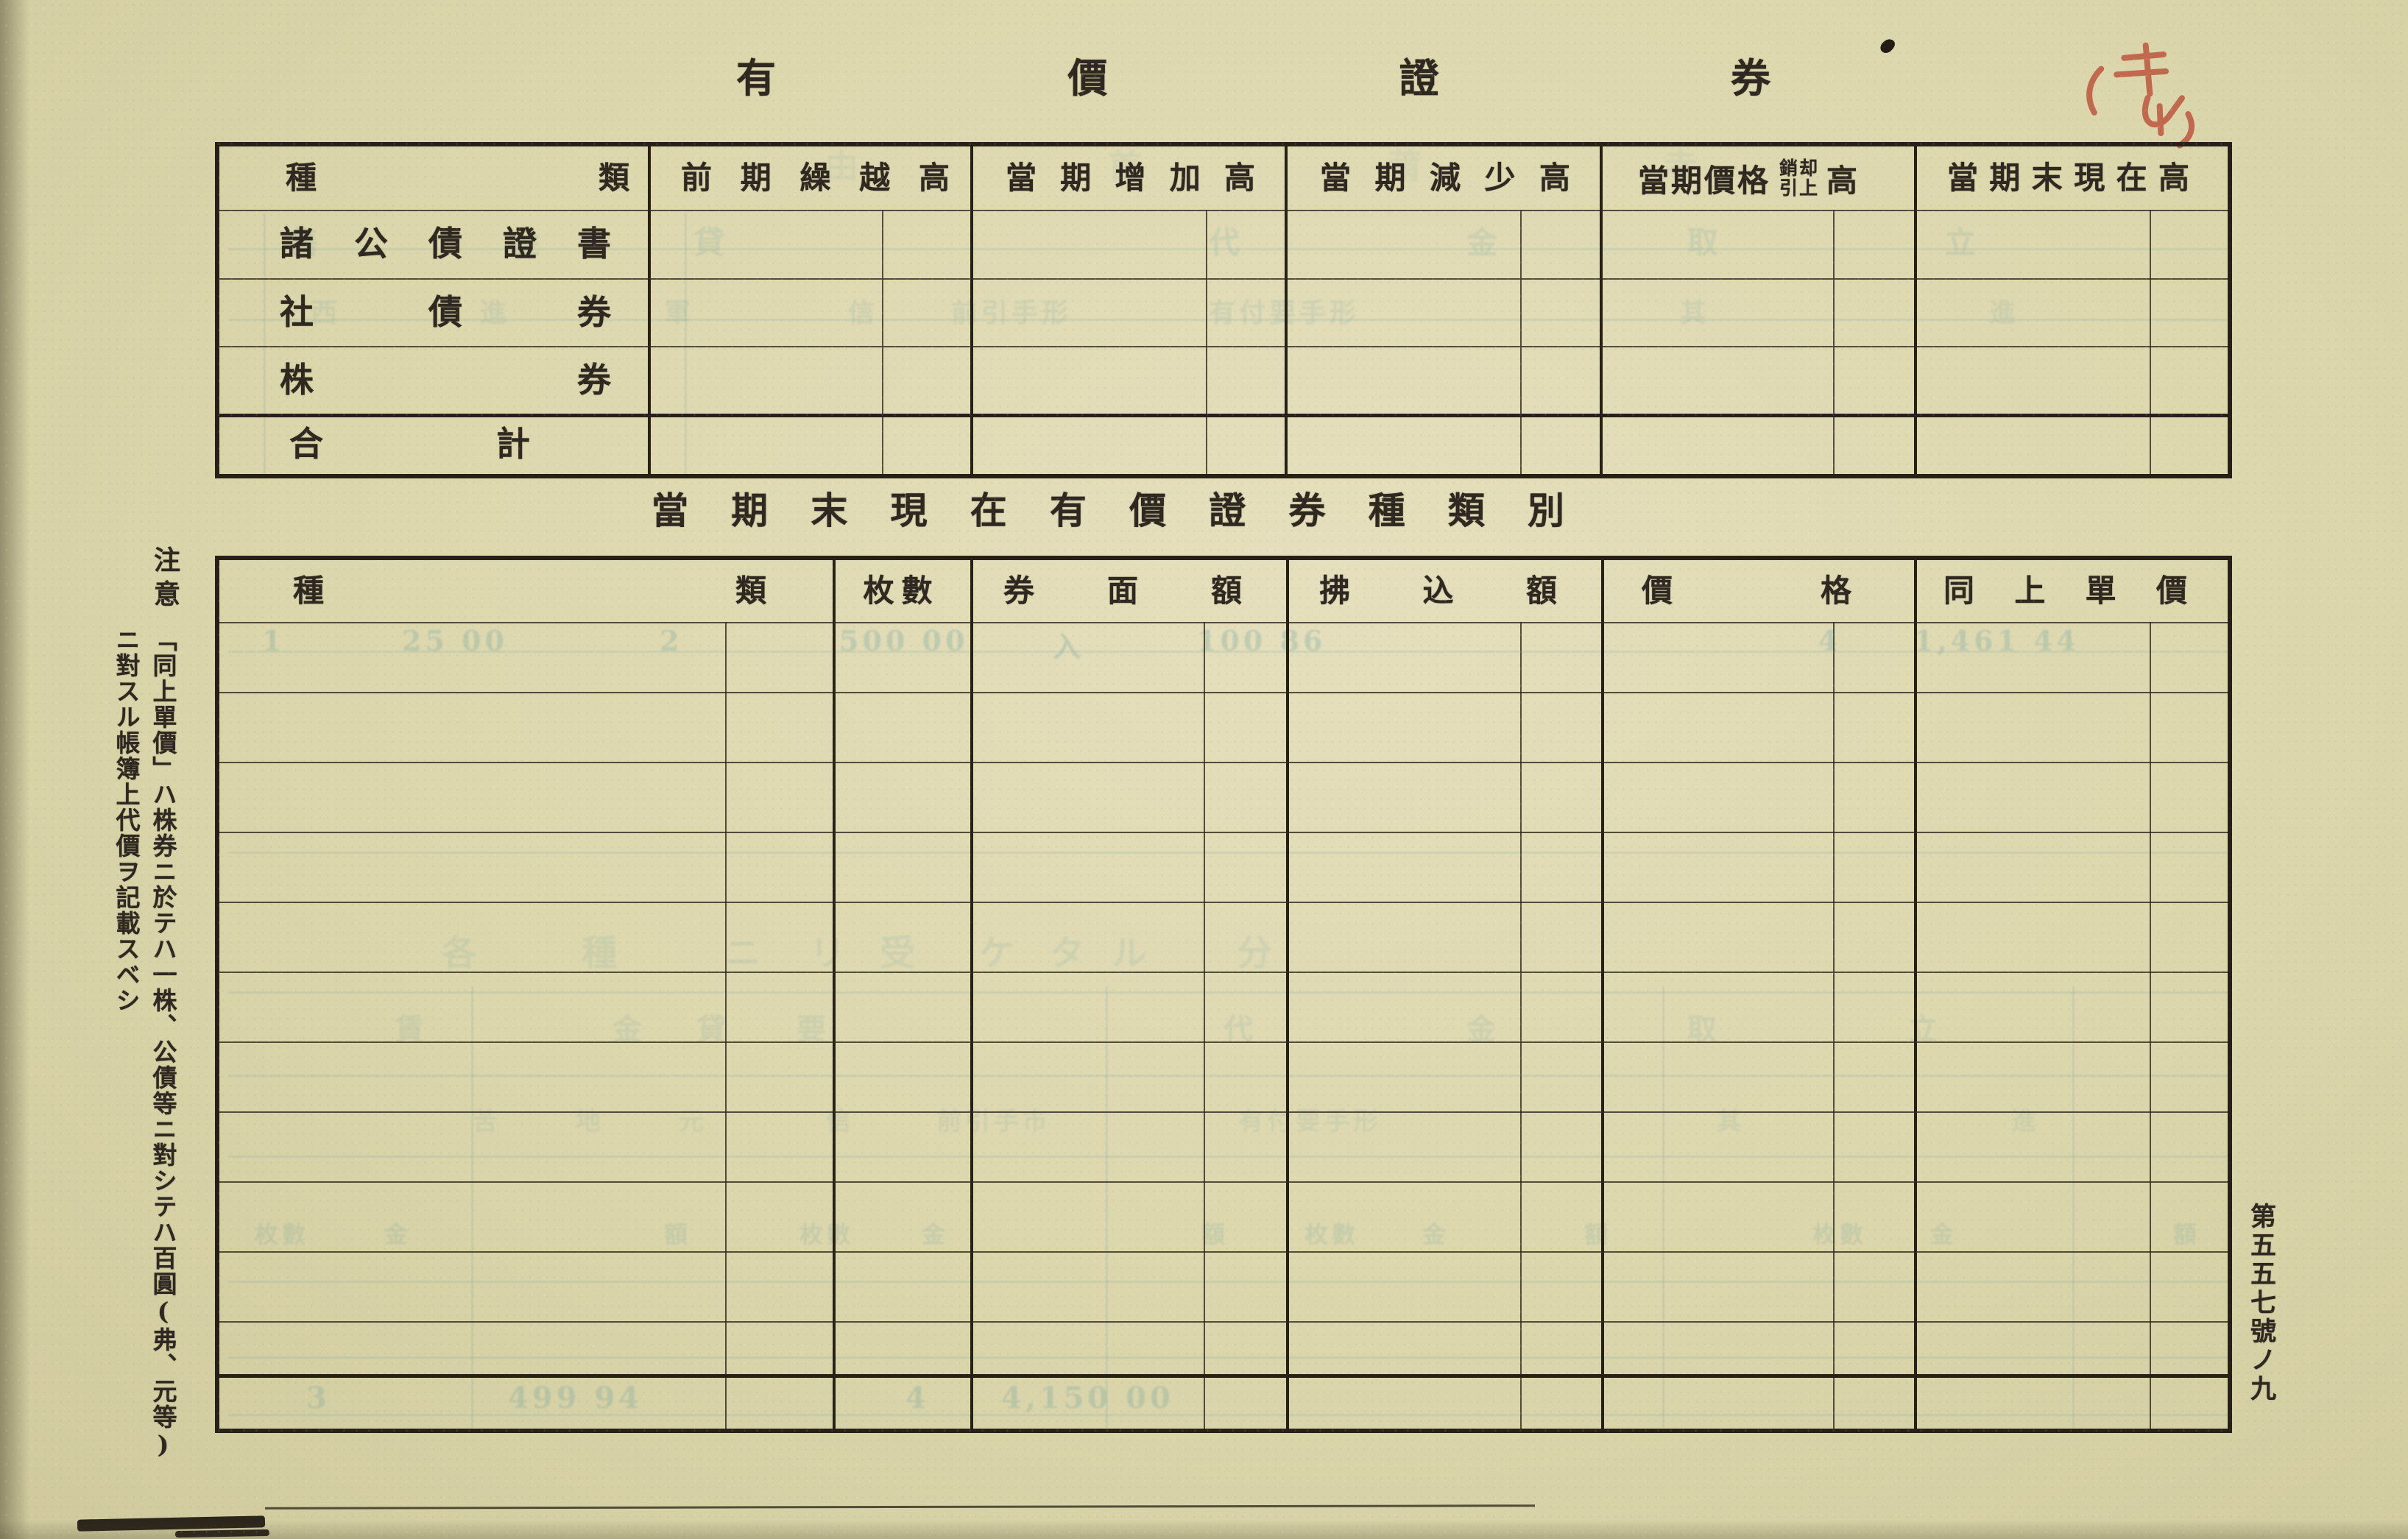  Describe the element at coordinates (1122, 591) in the screenshot. I see `detail-header-face-value: 券面額` at that location.